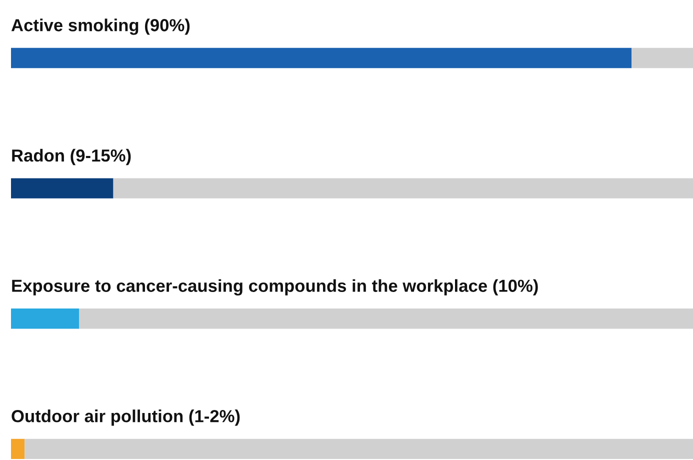 The height and width of the screenshot is (460, 693). I want to click on y-tick-label: Exposure to cancer-causing compounds in the workplace (10%), so click(275, 287).